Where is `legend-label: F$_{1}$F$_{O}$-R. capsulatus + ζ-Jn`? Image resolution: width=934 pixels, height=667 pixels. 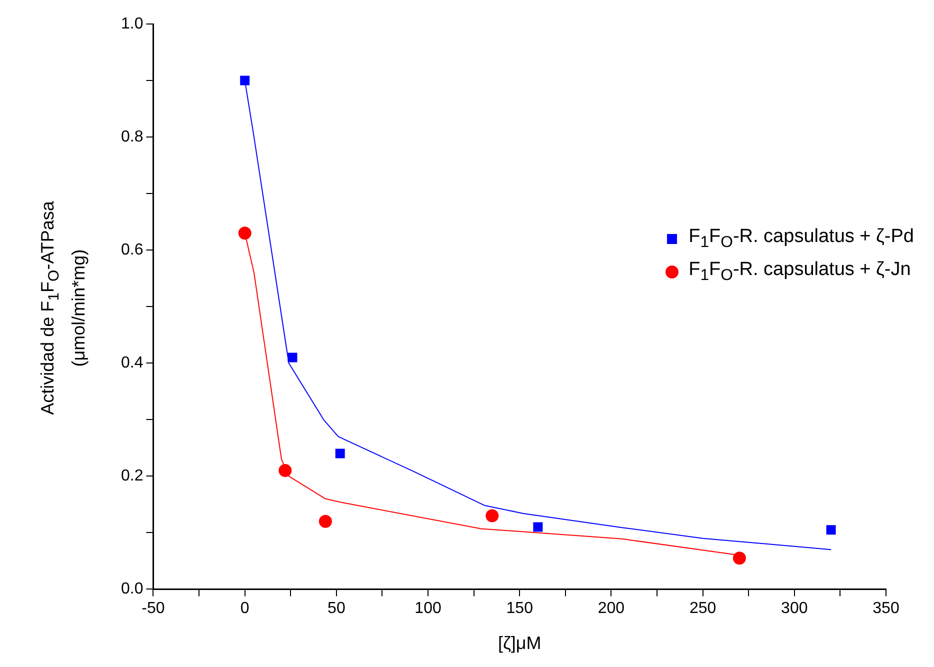 legend-label: F$_{1}$F$_{O}$-R. capsulatus + ζ-Jn is located at coordinates (799, 272).